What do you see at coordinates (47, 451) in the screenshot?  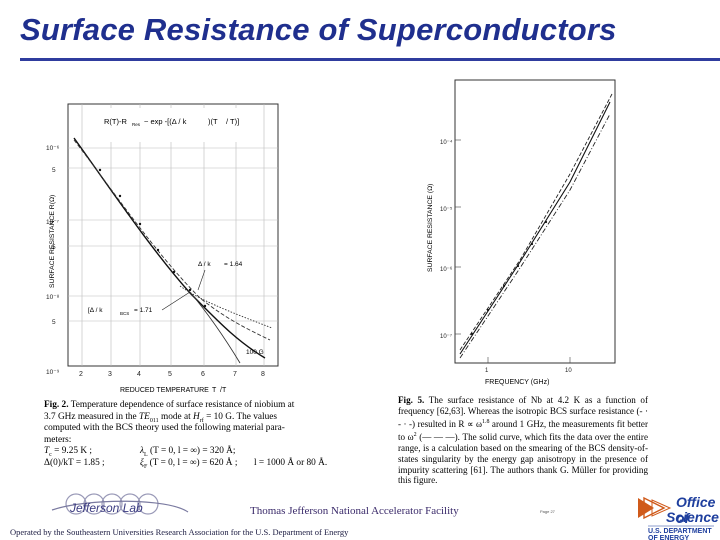 I see `param-tc: T` at bounding box center [47, 451].